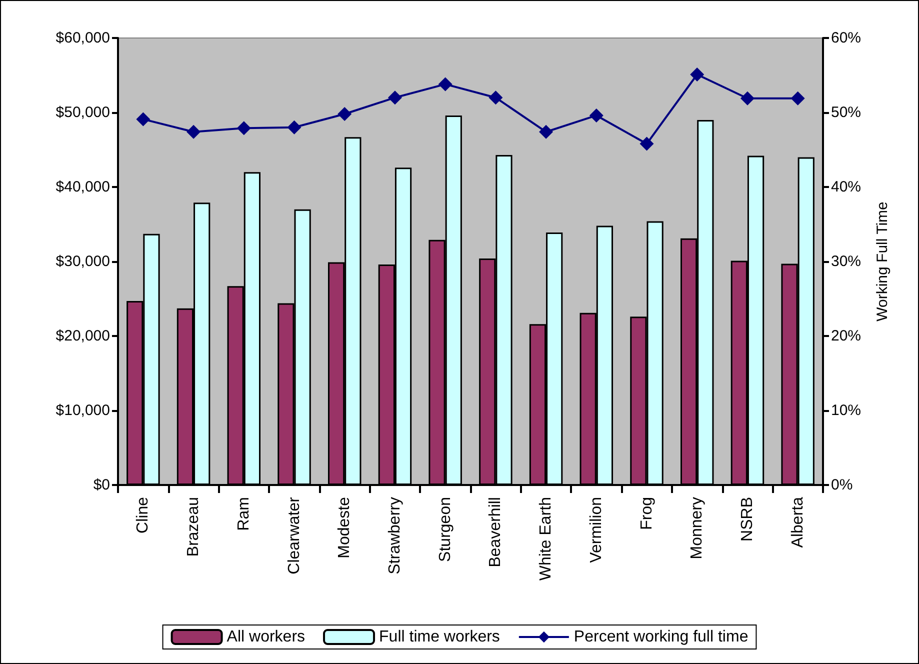 The image size is (919, 664). I want to click on x-tick-label: Ram, so click(243, 514).